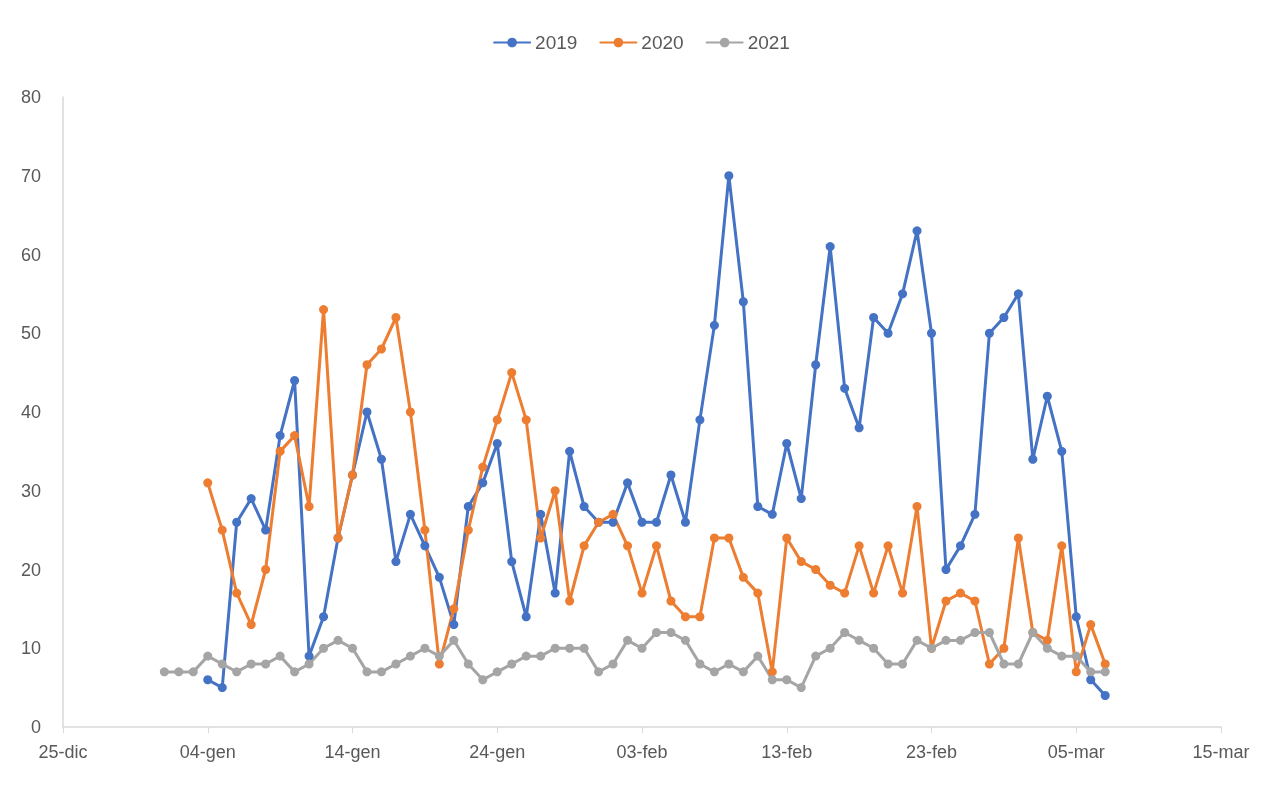  What do you see at coordinates (931, 752) in the screenshot?
I see `x-tick-label: 23-feb` at bounding box center [931, 752].